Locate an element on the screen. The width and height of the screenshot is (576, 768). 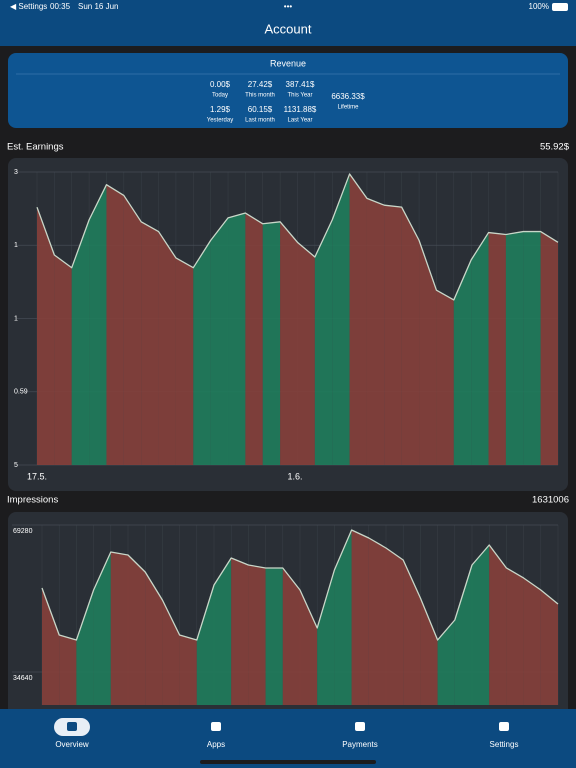
y-tick-label: 0.59 is located at coordinates (21, 392).